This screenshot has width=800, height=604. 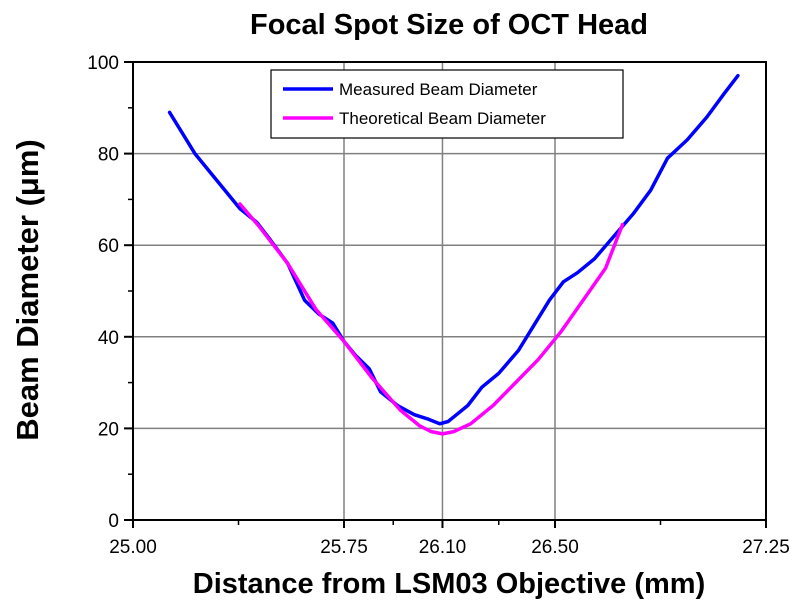 What do you see at coordinates (113, 521) in the screenshot?
I see `y-tick-label: 0` at bounding box center [113, 521].